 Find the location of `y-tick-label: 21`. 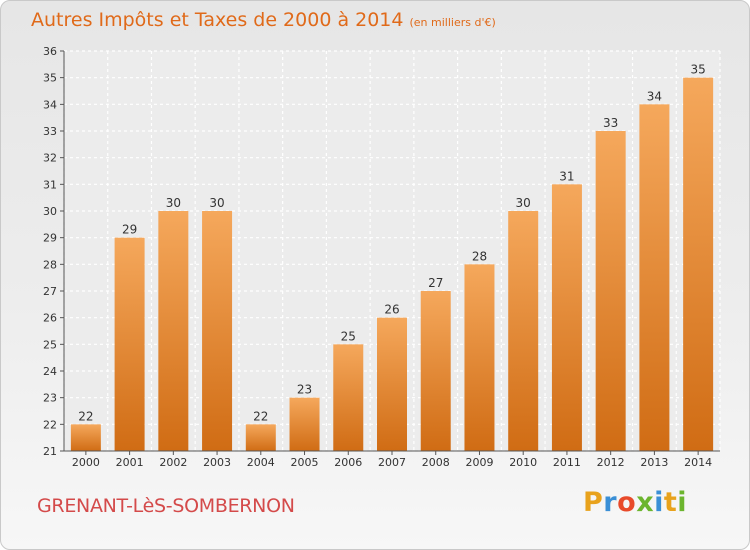

y-tick-label: 21 is located at coordinates (50, 451).